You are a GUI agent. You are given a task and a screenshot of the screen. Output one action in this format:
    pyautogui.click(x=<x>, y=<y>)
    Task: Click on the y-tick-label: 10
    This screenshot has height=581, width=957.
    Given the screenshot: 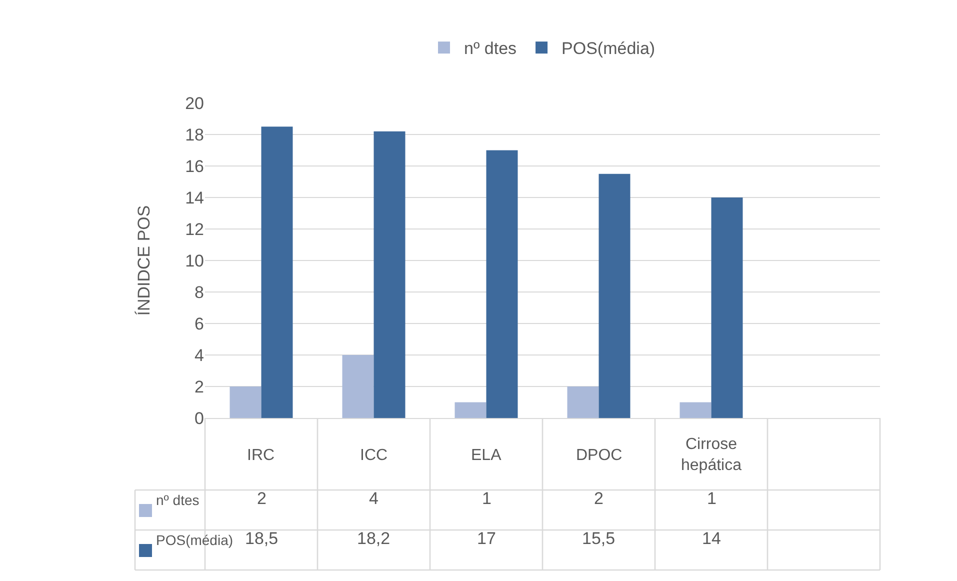 What is the action you would take?
    pyautogui.click(x=194, y=260)
    